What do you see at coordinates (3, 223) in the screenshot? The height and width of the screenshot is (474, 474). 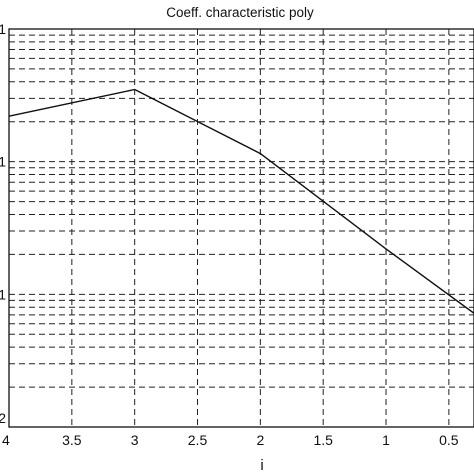 I see `y-tick-labels: 1 1 1 2` at bounding box center [3, 223].